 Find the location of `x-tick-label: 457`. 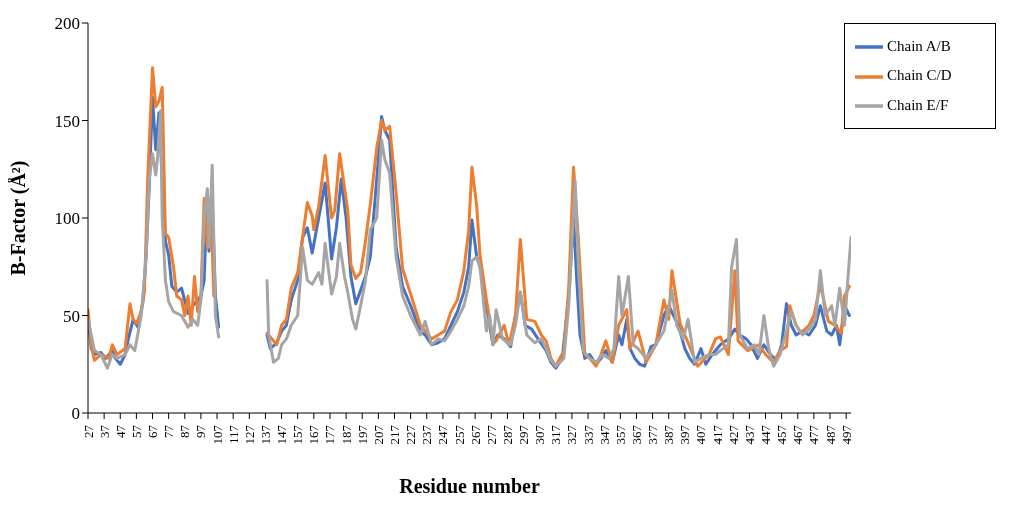

x-tick-label: 457 is located at coordinates (782, 434).